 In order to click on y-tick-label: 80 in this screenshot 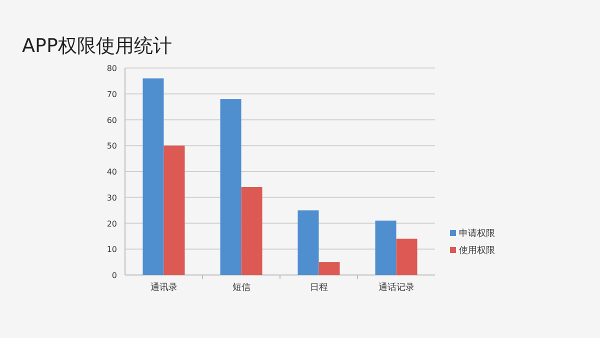, I will do `click(111, 68)`.